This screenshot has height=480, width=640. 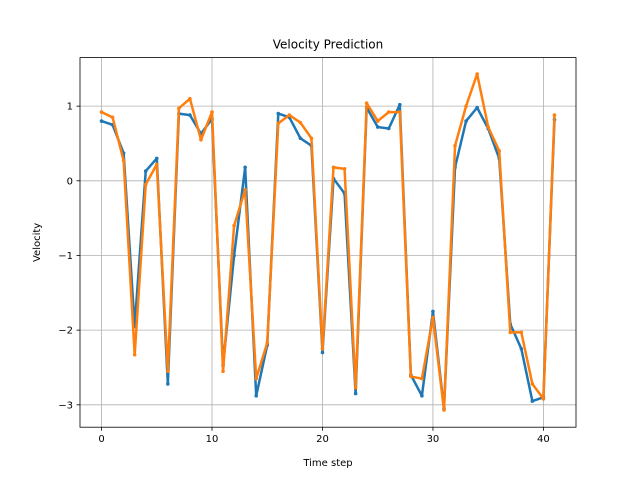 I want to click on y-tick-label: 0, so click(x=70, y=181).